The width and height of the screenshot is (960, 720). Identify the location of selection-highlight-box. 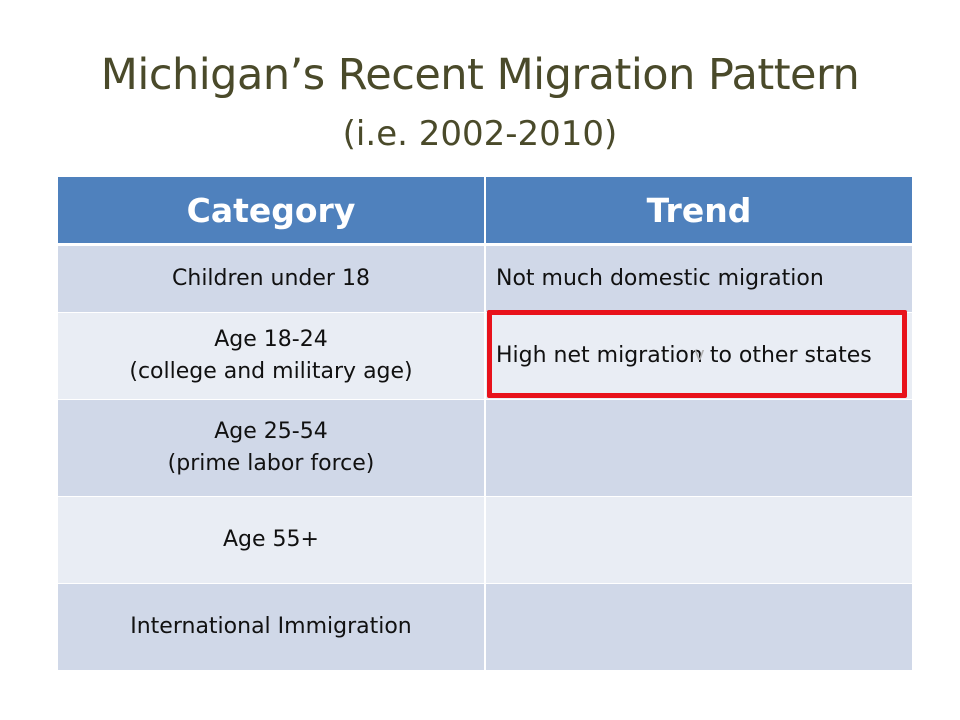
(697, 354).